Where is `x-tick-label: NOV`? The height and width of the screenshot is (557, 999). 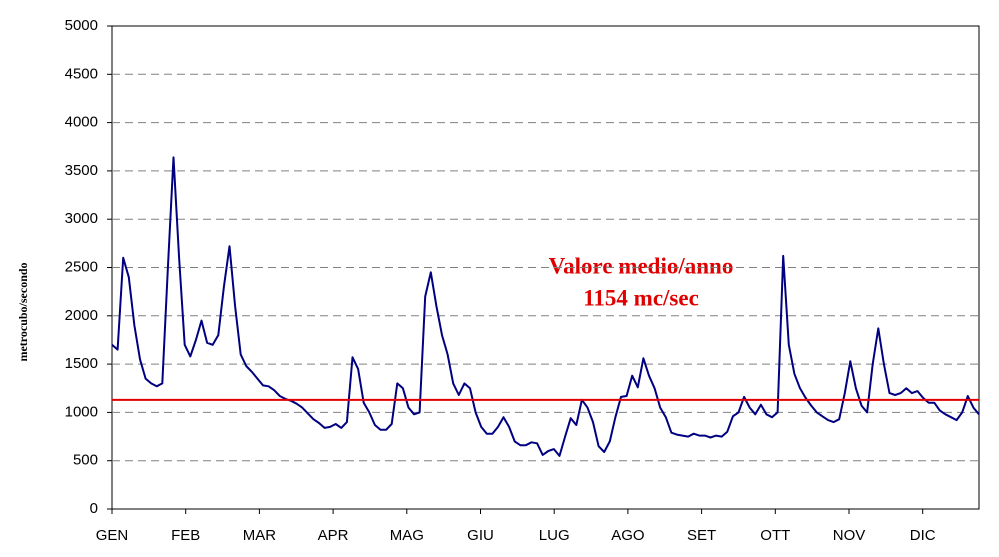 x-tick-label: NOV is located at coordinates (849, 535).